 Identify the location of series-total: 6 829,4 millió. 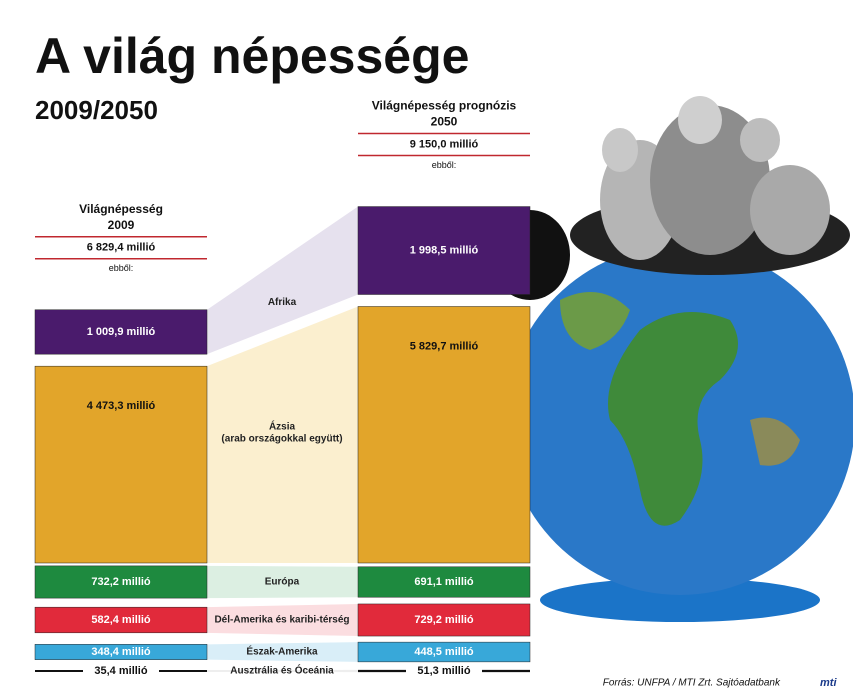
(121, 248).